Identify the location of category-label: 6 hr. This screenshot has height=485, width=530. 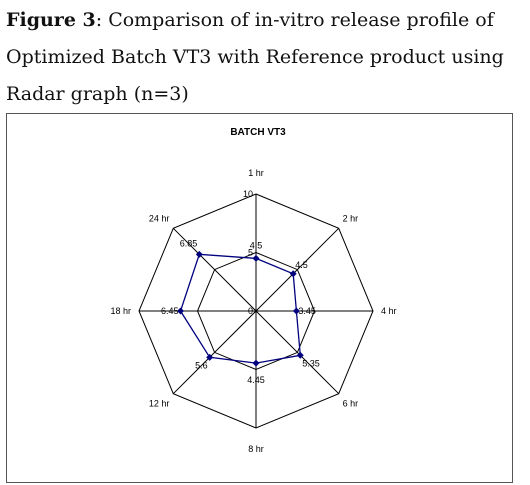
(351, 404).